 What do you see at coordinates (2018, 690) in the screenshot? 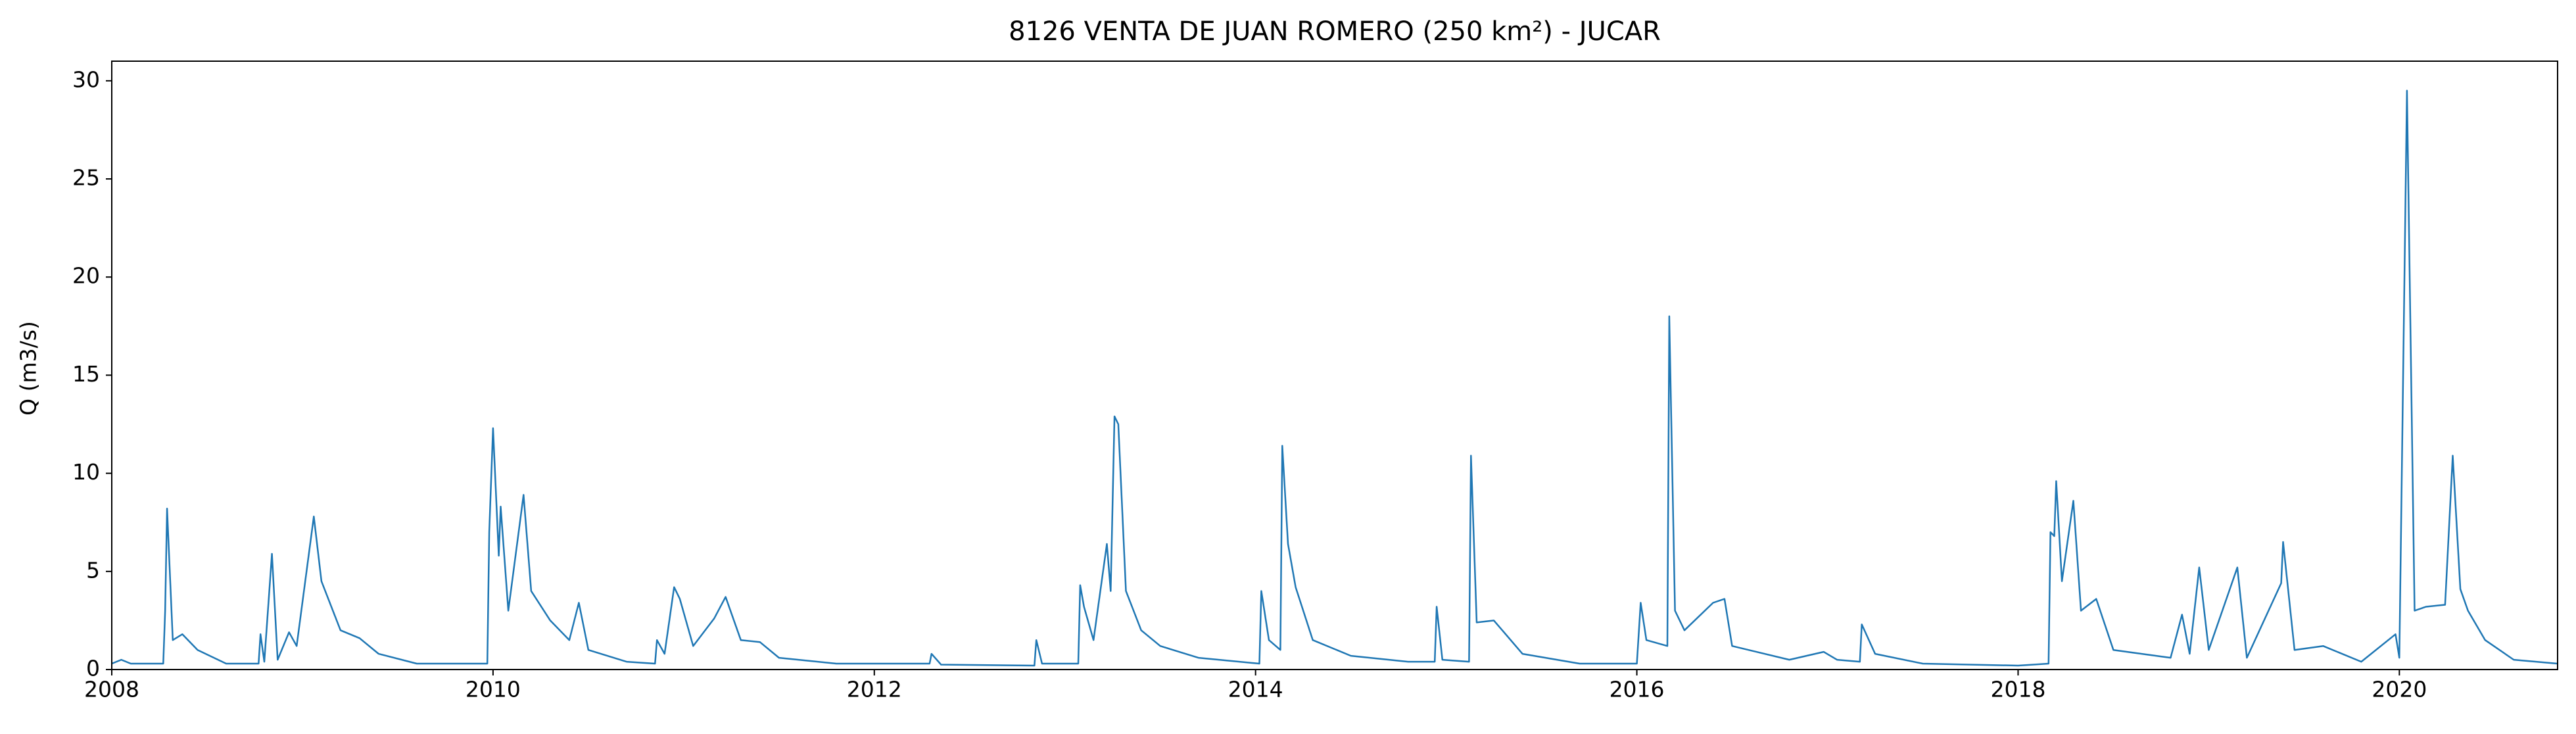
I see `x-tick-label: 2018` at bounding box center [2018, 690].